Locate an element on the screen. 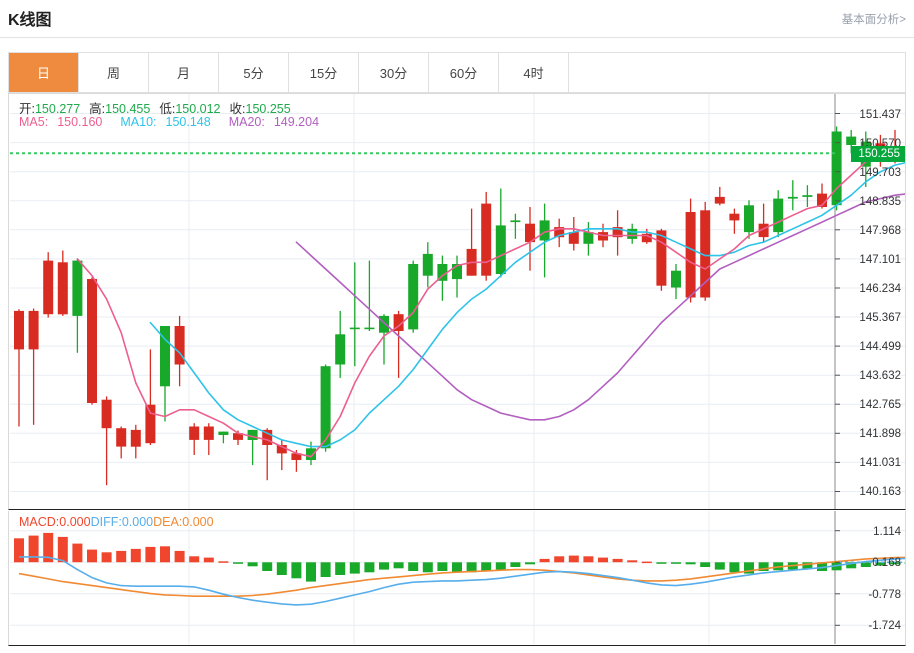 This screenshot has height=653, width=914. fundamental-analysis-link: 基本面分析> is located at coordinates (873, 20).